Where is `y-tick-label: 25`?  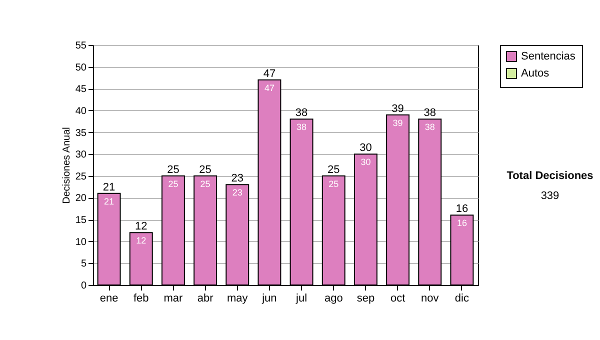 y-tick-label: 25 is located at coordinates (81, 176).